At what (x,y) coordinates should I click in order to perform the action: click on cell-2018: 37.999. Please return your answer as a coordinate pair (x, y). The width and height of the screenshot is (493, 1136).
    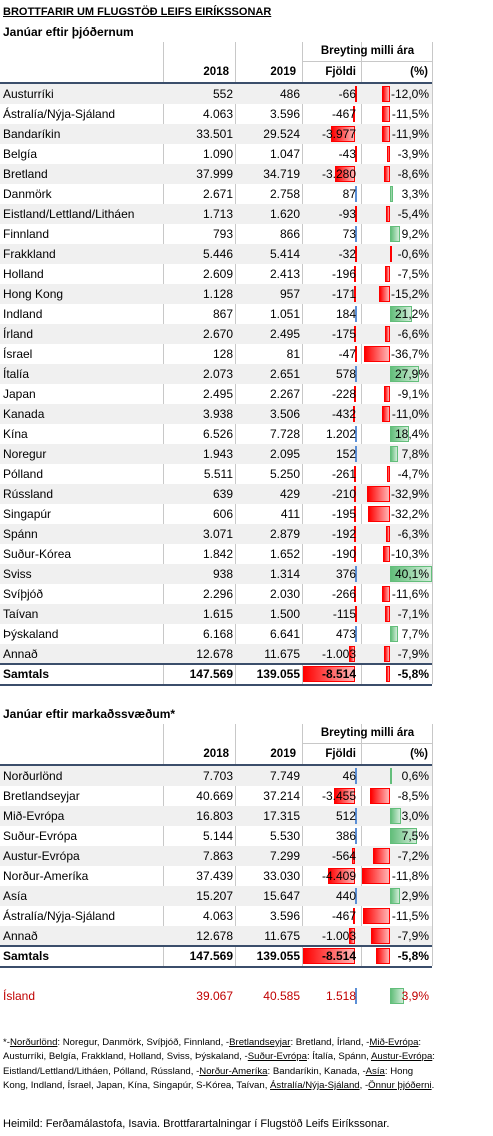
    Looking at the image, I should click on (214, 174).